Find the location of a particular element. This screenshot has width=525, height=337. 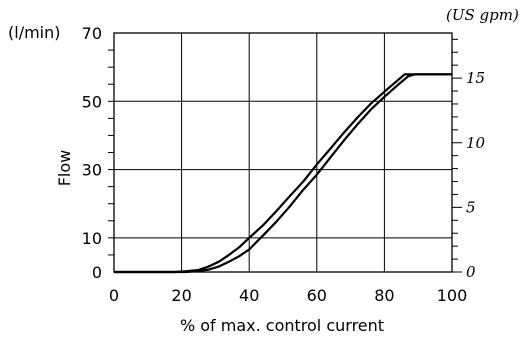

y-tick-label-left: 50 is located at coordinates (92, 101).